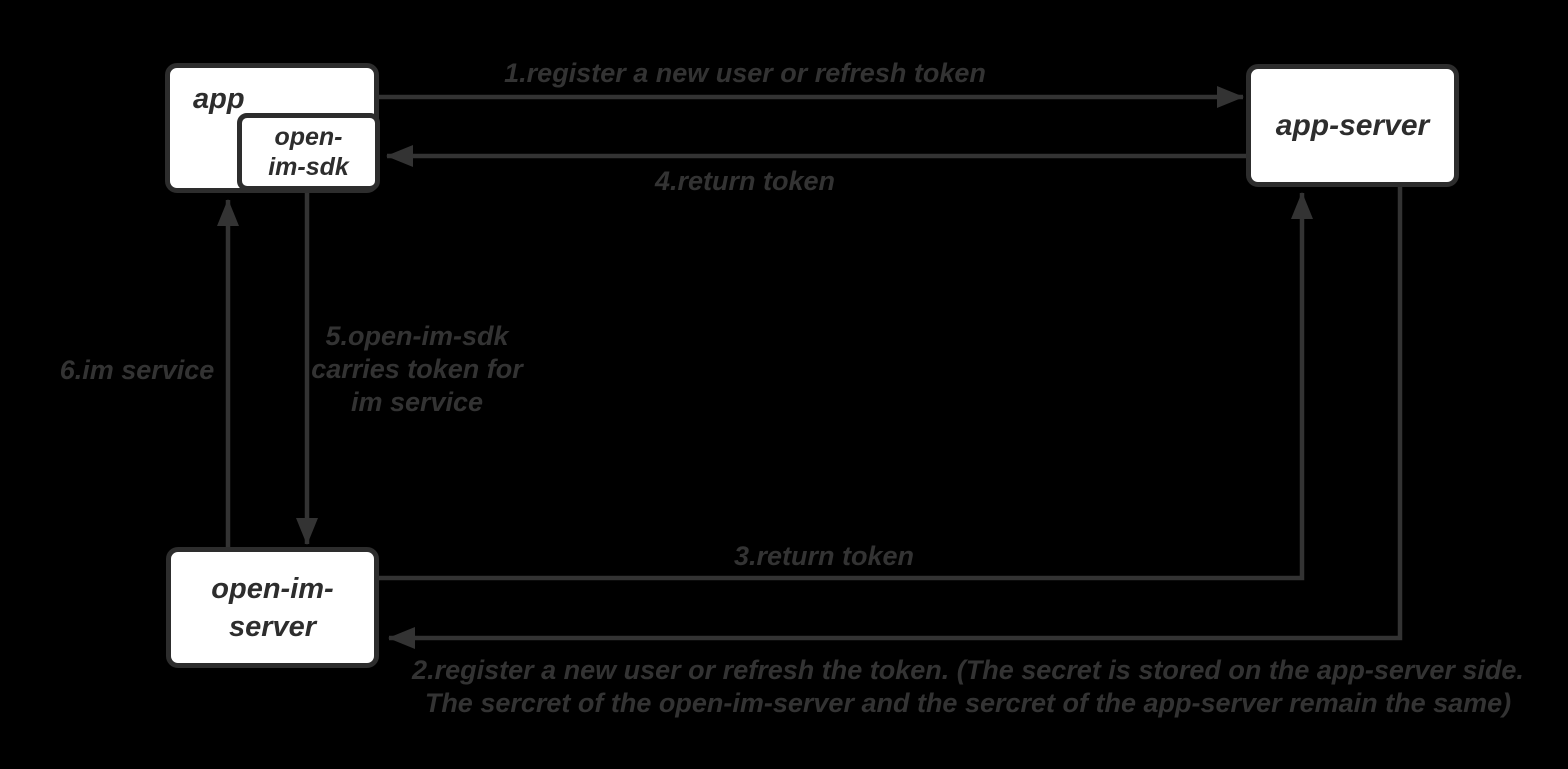 Image resolution: width=1568 pixels, height=769 pixels. Describe the element at coordinates (417, 402) in the screenshot. I see `edge-label-step5-line3: im service` at that location.